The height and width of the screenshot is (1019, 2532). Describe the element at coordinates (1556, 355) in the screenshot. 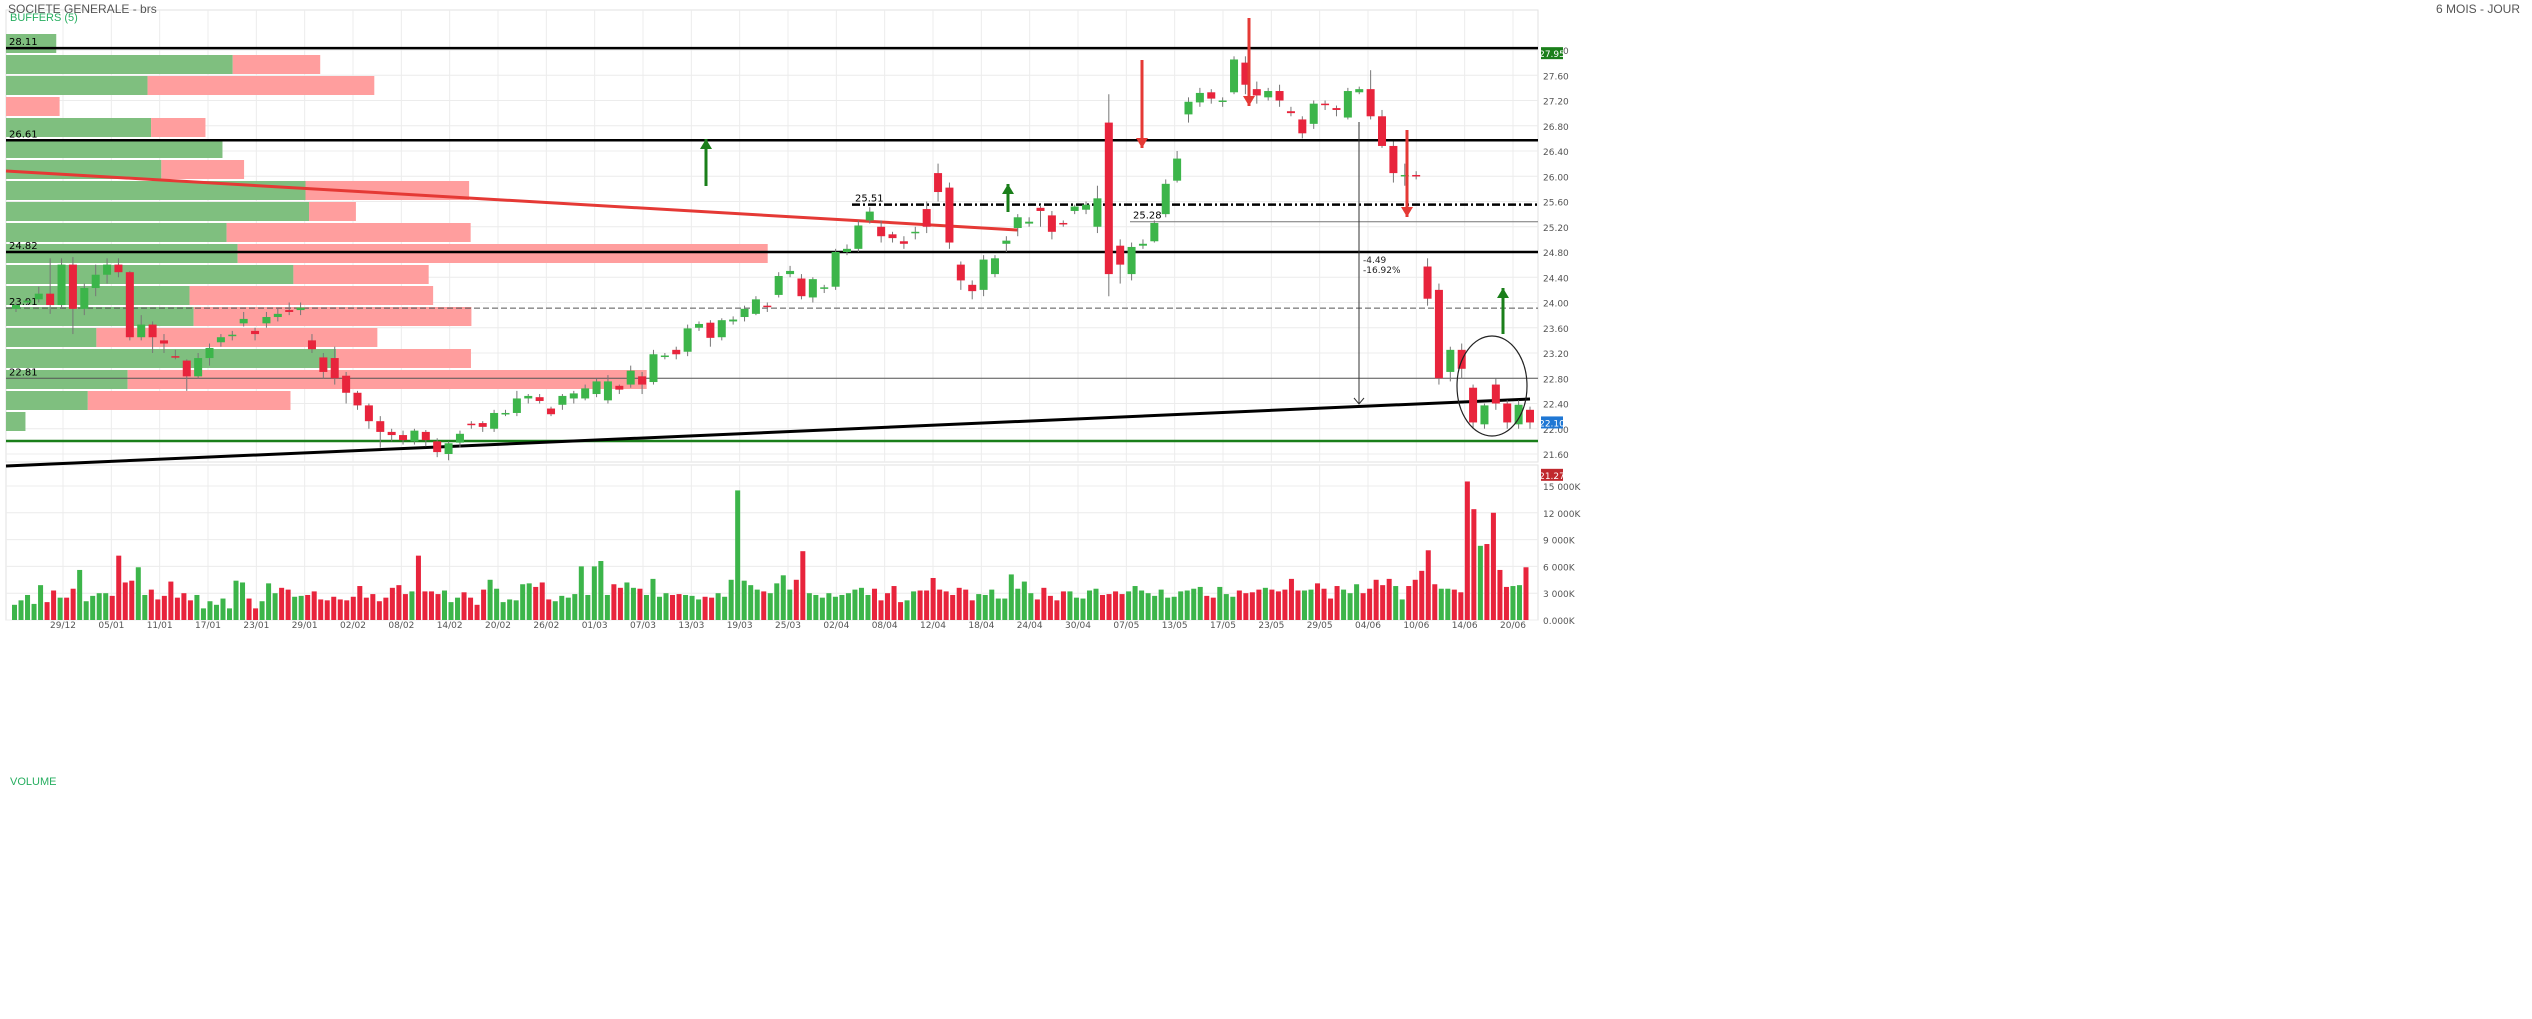

I see `y-tick-label: 23.20` at that location.